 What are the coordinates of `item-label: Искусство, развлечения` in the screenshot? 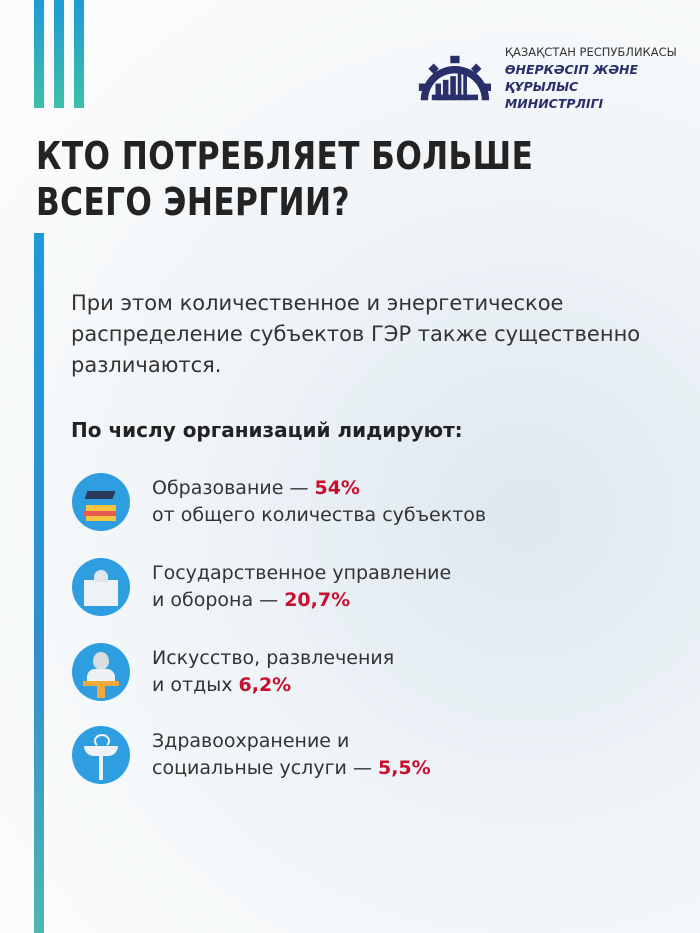 It's located at (273, 658).